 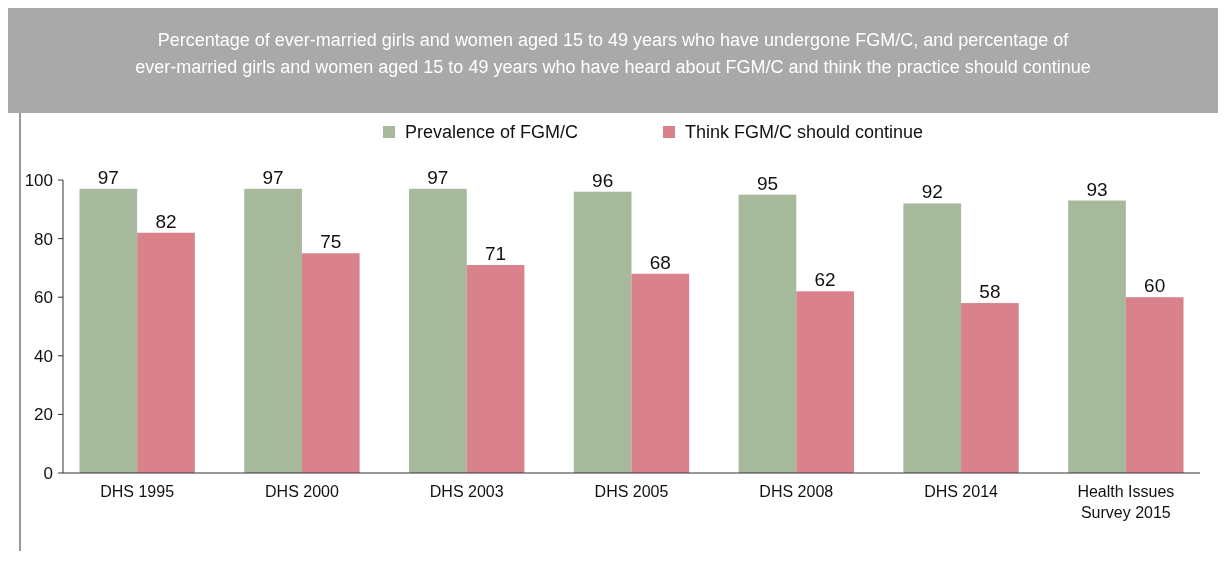 What do you see at coordinates (804, 132) in the screenshot?
I see `legend-label: Think FGM/C should continue` at bounding box center [804, 132].